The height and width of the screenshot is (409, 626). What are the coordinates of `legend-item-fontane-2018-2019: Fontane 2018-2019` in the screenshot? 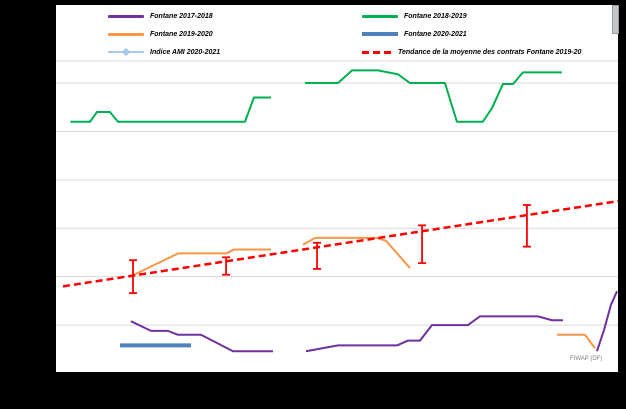 It's located at (414, 16).